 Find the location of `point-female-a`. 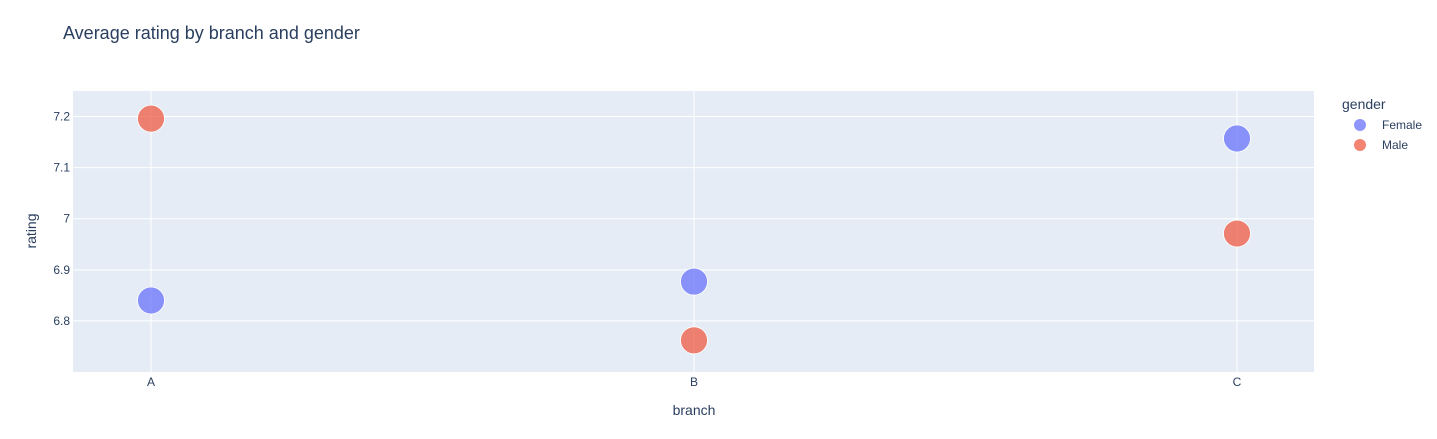

point-female-a is located at coordinates (151, 300).